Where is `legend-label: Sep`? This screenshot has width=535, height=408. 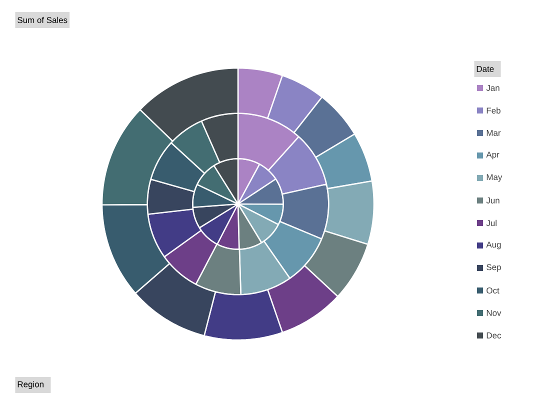
legend-label: Sep is located at coordinates (493, 268).